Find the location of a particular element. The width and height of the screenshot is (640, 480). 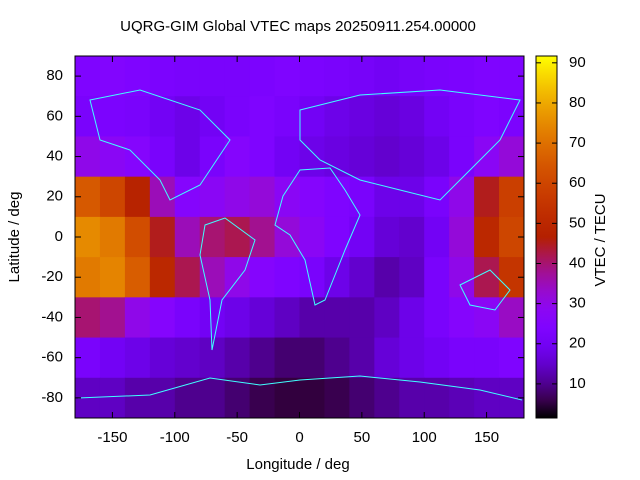

y-tick-label: 80 is located at coordinates (54, 75).